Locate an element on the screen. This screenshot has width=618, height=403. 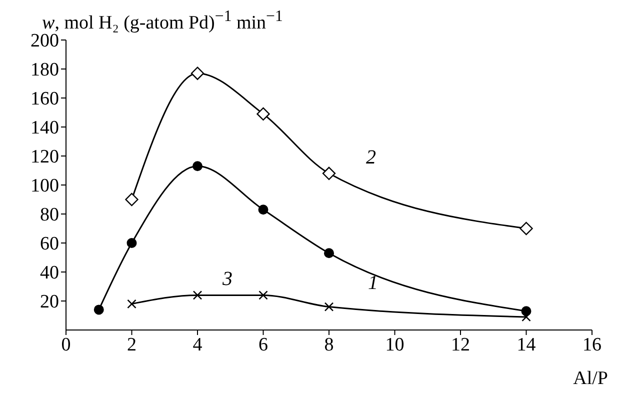
x-axis-title: Al/P is located at coordinates (590, 379).